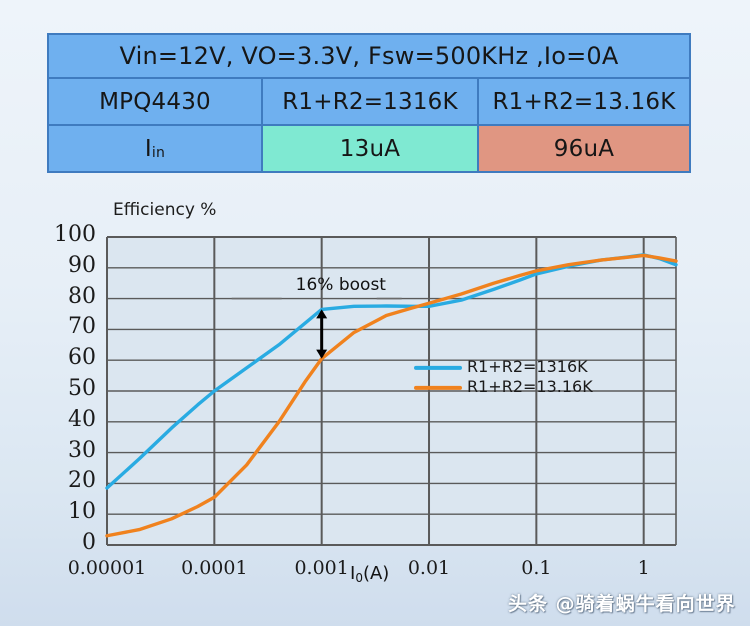 The height and width of the screenshot is (626, 750). What do you see at coordinates (82, 296) in the screenshot?
I see `y-tick-label: 80` at bounding box center [82, 296].